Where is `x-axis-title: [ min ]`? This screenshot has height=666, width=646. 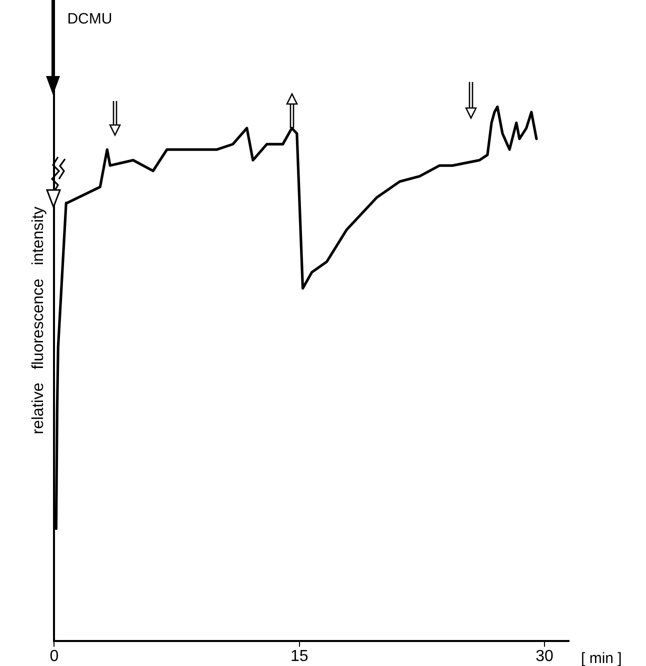
x-axis-title: [ min ] is located at coordinates (601, 658).